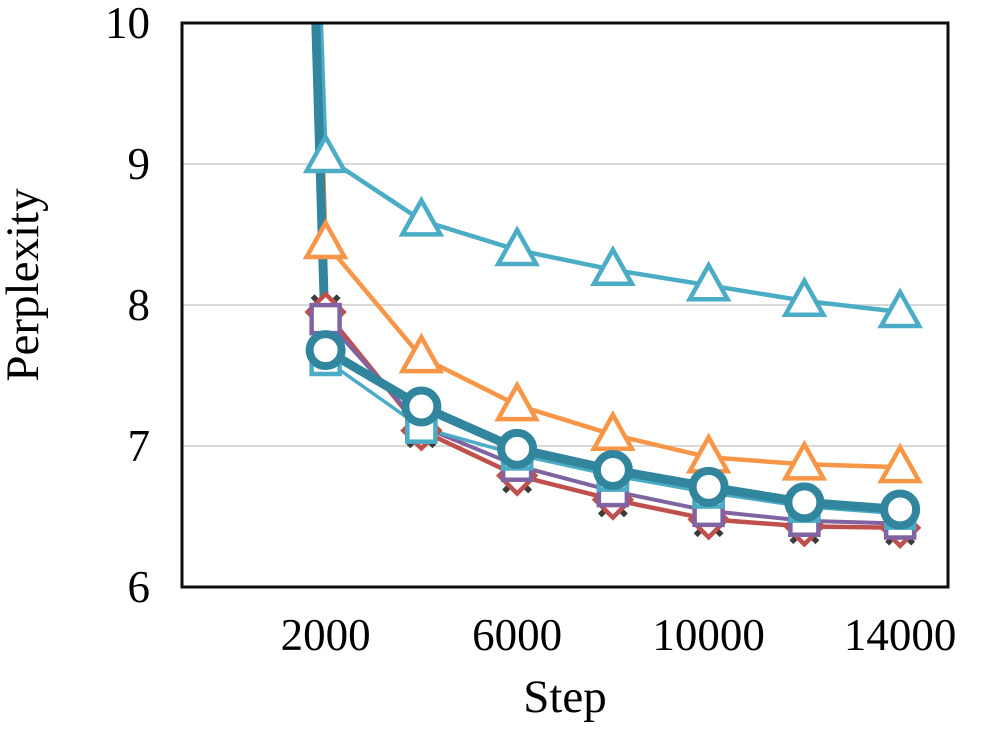  Describe the element at coordinates (139, 587) in the screenshot. I see `y-tick-label: 6` at that location.